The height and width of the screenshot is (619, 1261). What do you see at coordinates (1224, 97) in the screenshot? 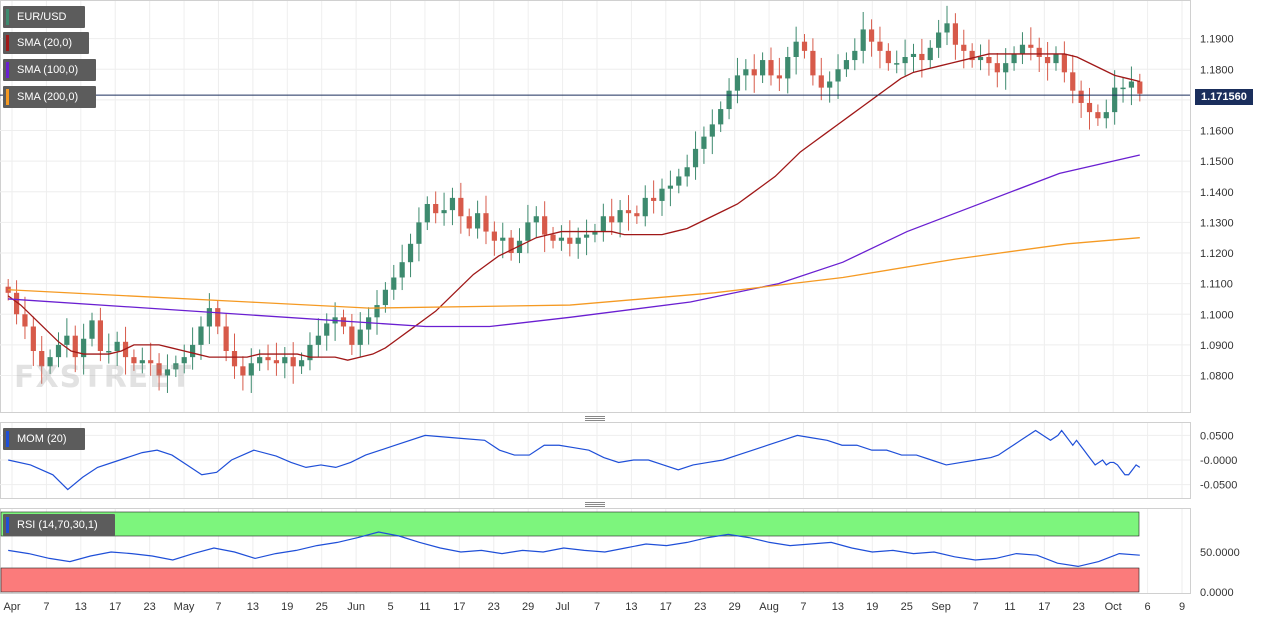
I see `last-price-badge: 1.171560` at bounding box center [1224, 97].